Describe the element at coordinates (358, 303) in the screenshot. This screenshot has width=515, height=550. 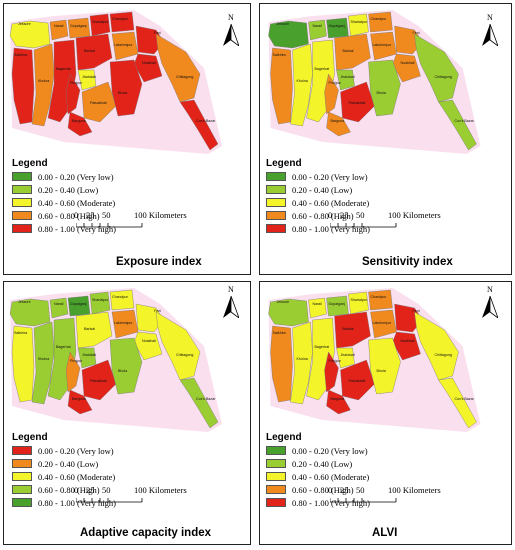
I see `district-shariatpur` at that location.